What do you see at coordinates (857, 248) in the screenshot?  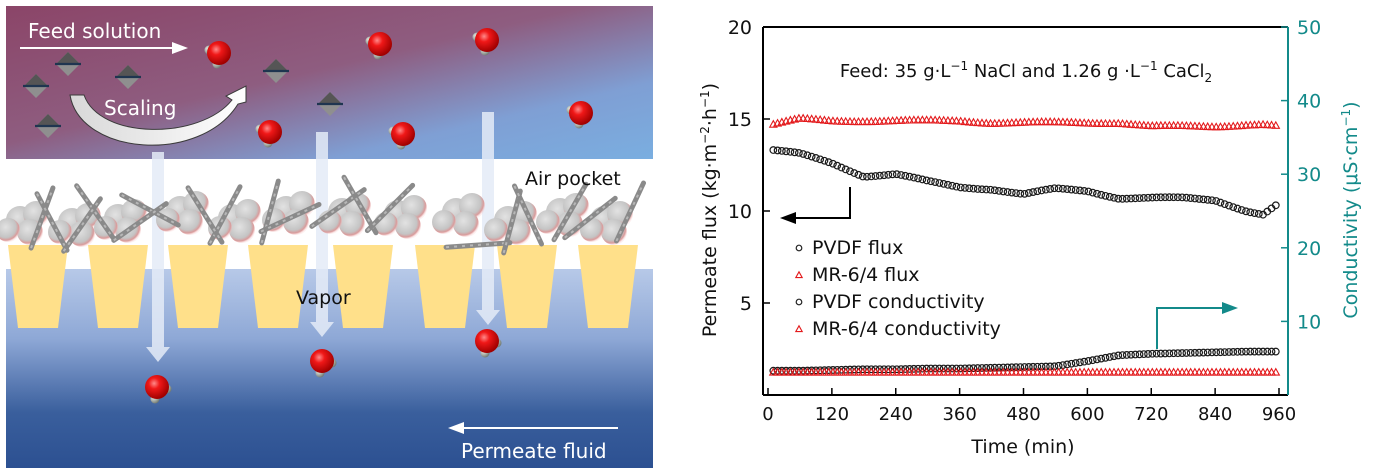 I see `legend-item-label: PVDF flux` at bounding box center [857, 248].